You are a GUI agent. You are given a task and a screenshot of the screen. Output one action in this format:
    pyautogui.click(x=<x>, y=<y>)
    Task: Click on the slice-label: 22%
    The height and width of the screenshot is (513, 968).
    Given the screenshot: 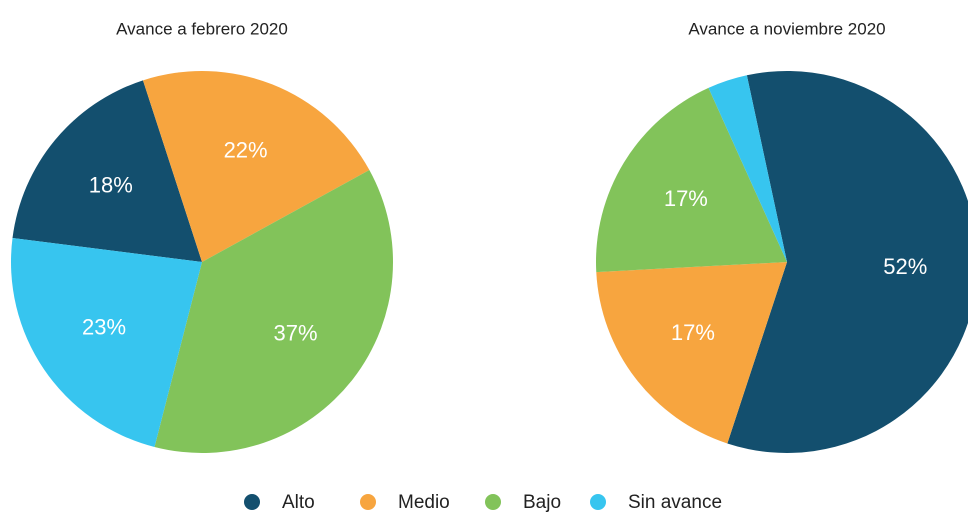 What is the action you would take?
    pyautogui.click(x=246, y=150)
    